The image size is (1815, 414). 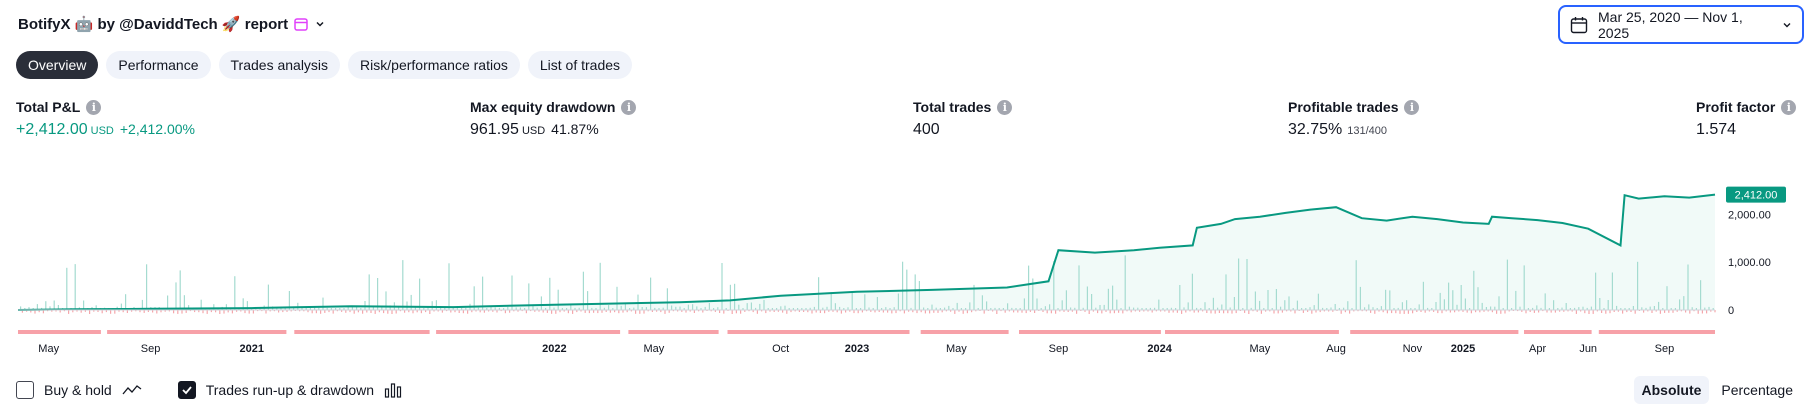 I want to click on buy-hold-option: Buy & hold, so click(x=79, y=390).